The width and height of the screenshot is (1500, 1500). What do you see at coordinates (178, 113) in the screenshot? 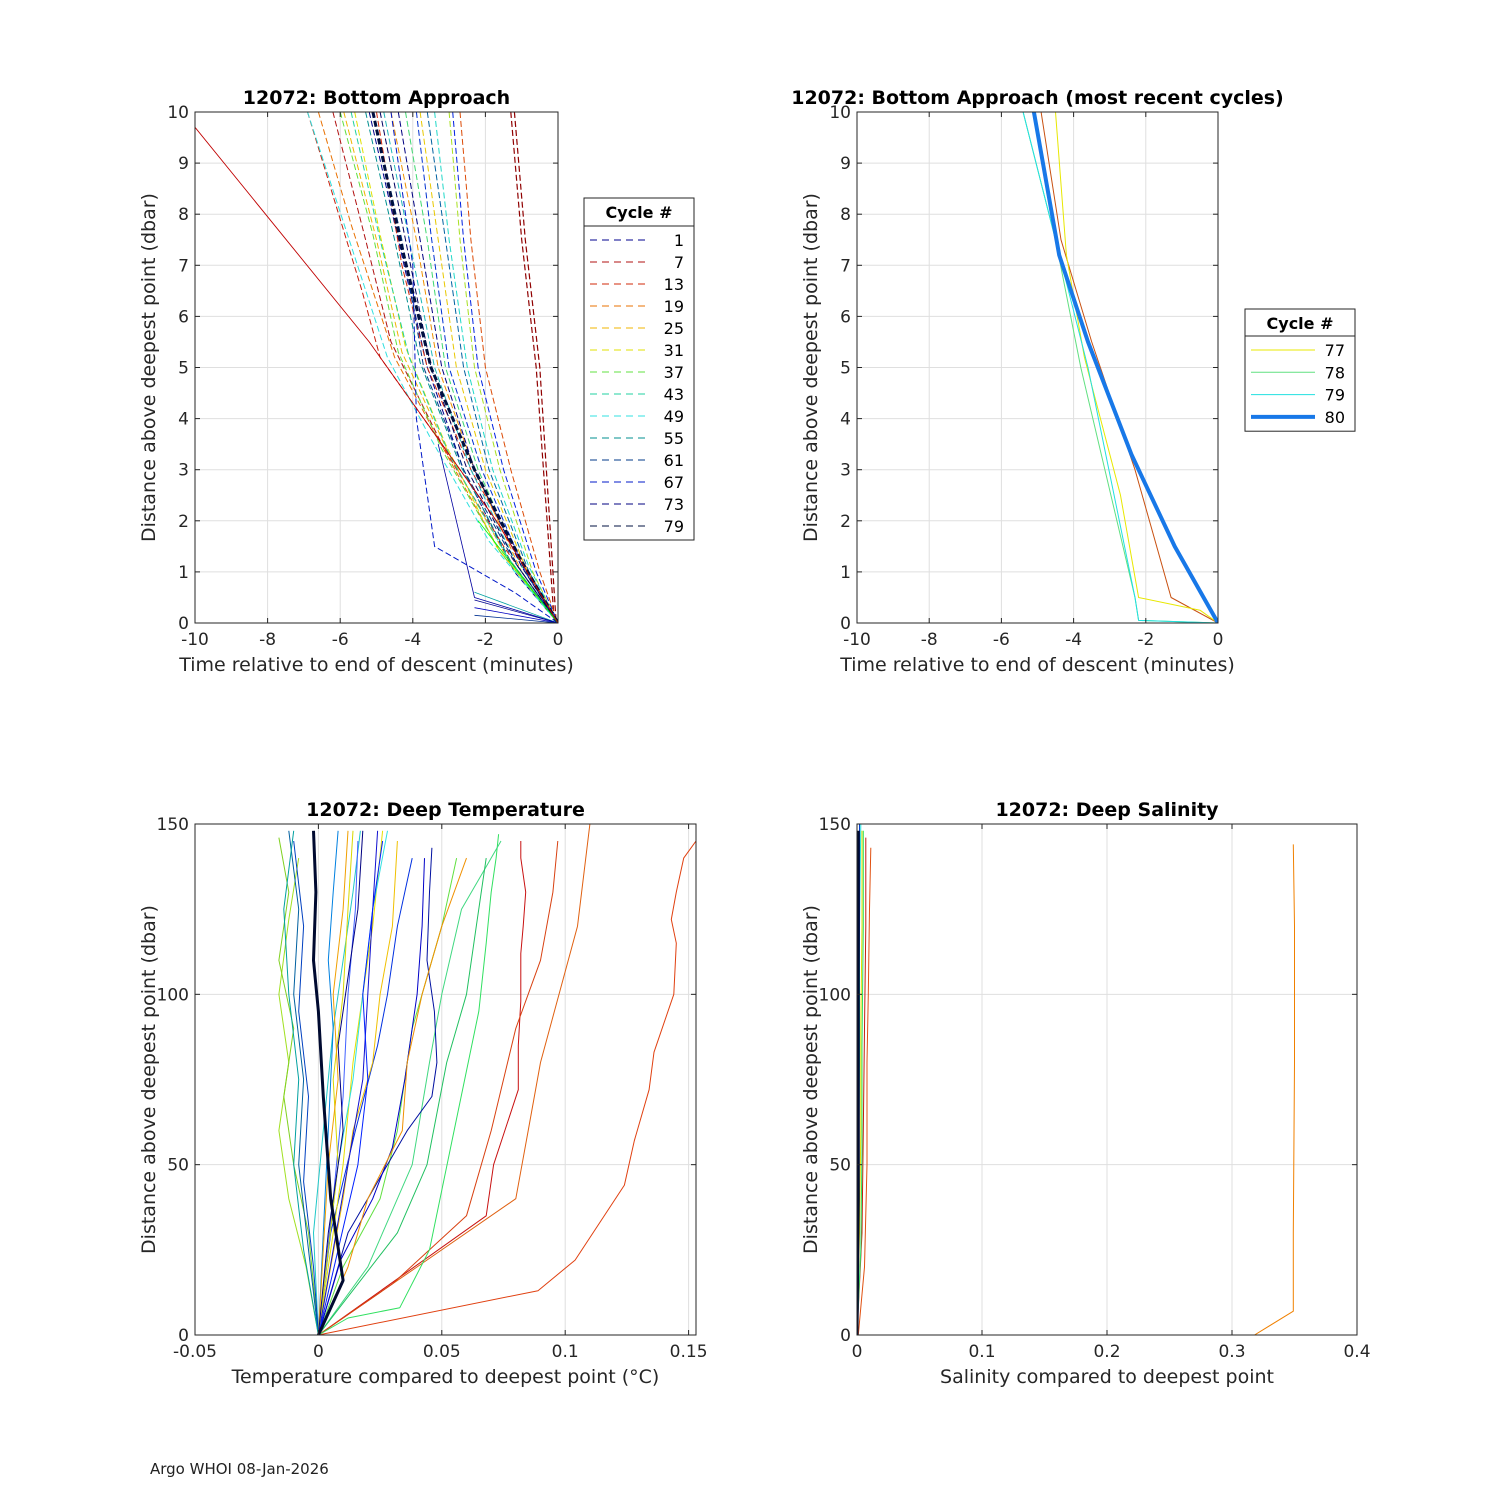
I see `y-tick-label: 10` at bounding box center [178, 113].